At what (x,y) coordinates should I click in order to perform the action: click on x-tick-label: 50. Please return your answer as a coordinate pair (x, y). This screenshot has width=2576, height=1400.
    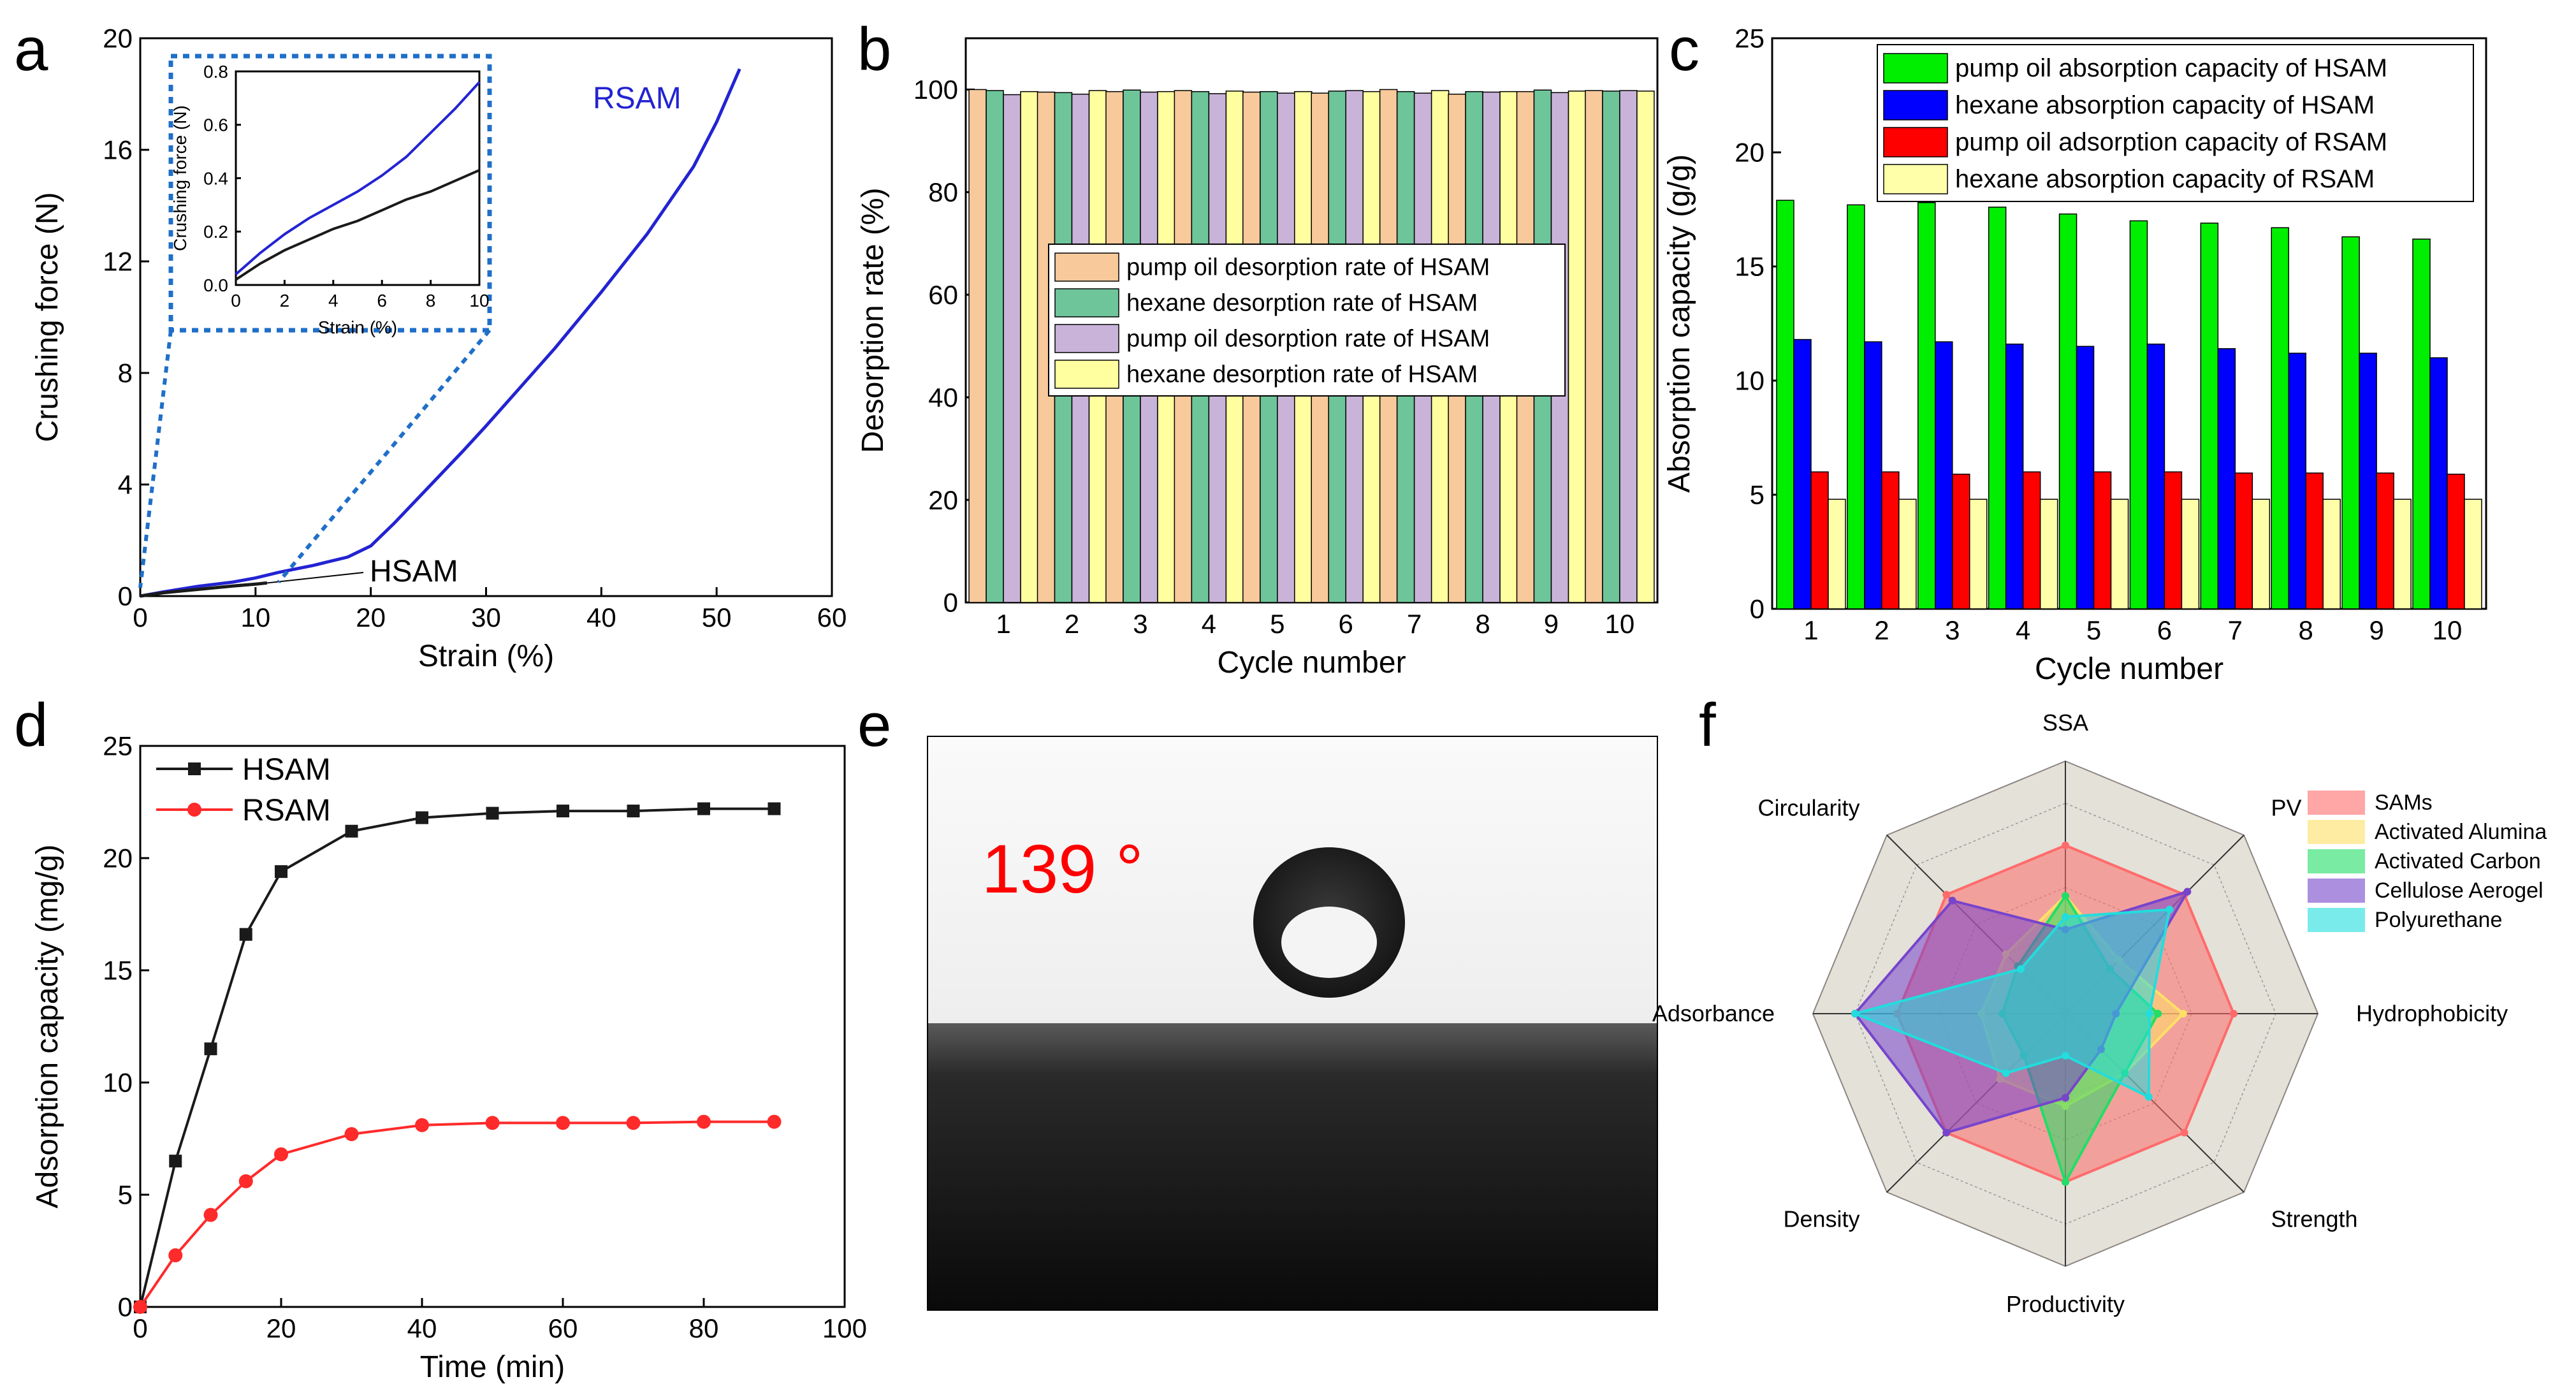
    Looking at the image, I should click on (717, 617).